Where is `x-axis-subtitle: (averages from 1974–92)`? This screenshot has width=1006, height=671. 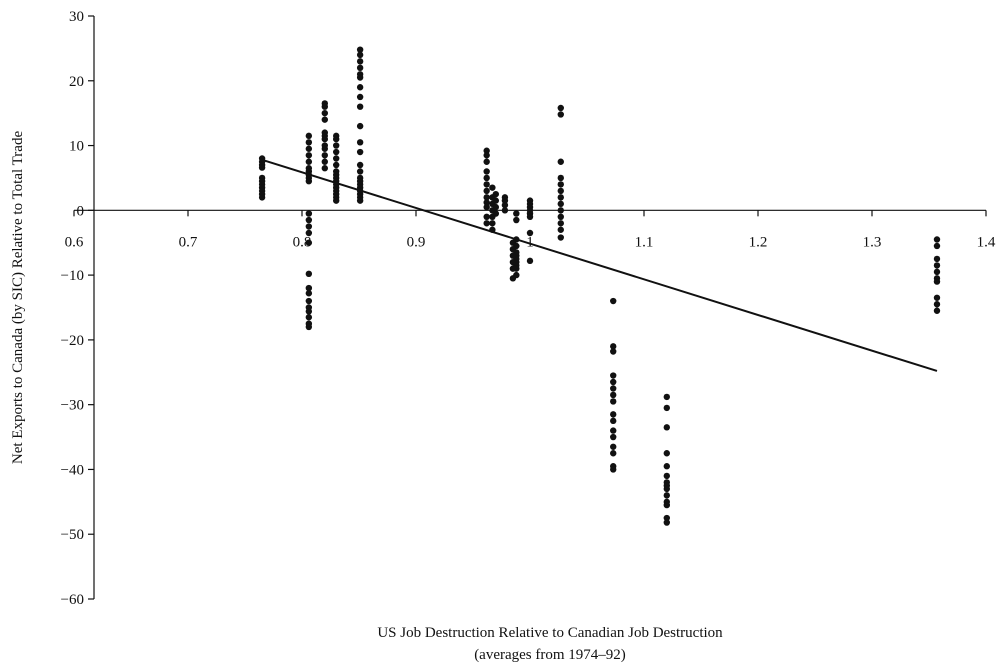
x-axis-subtitle: (averages from 1974–92) is located at coordinates (550, 655).